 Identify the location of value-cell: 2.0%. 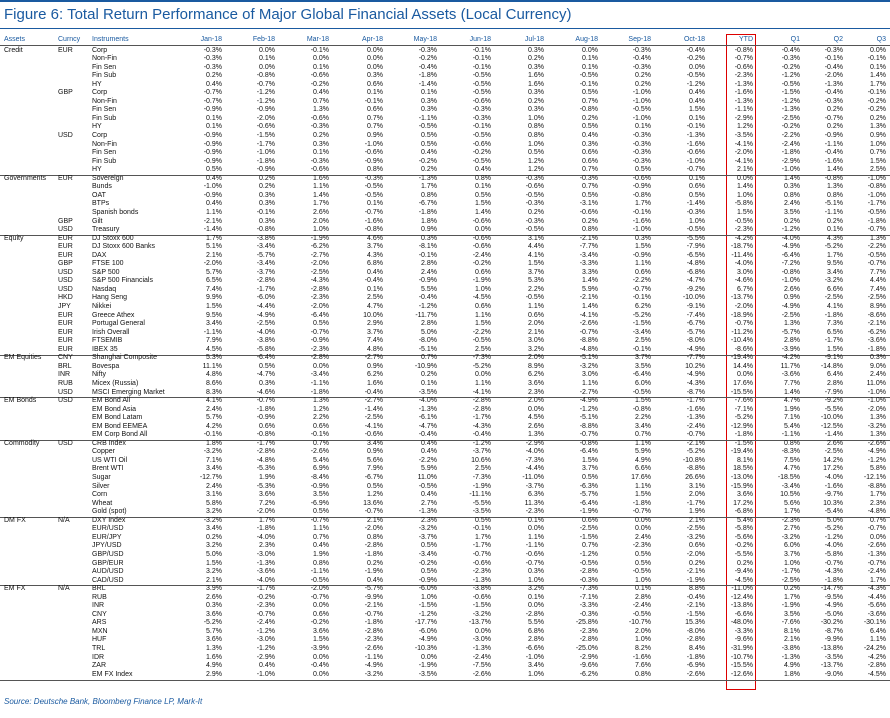
(321, 221).